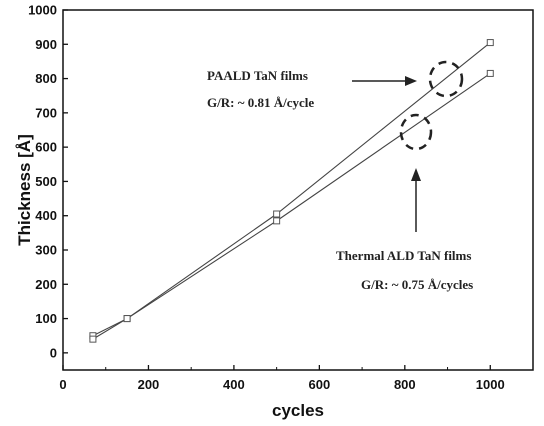 The width and height of the screenshot is (544, 426). Describe the element at coordinates (46, 78) in the screenshot. I see `y-tick-label: 800` at that location.